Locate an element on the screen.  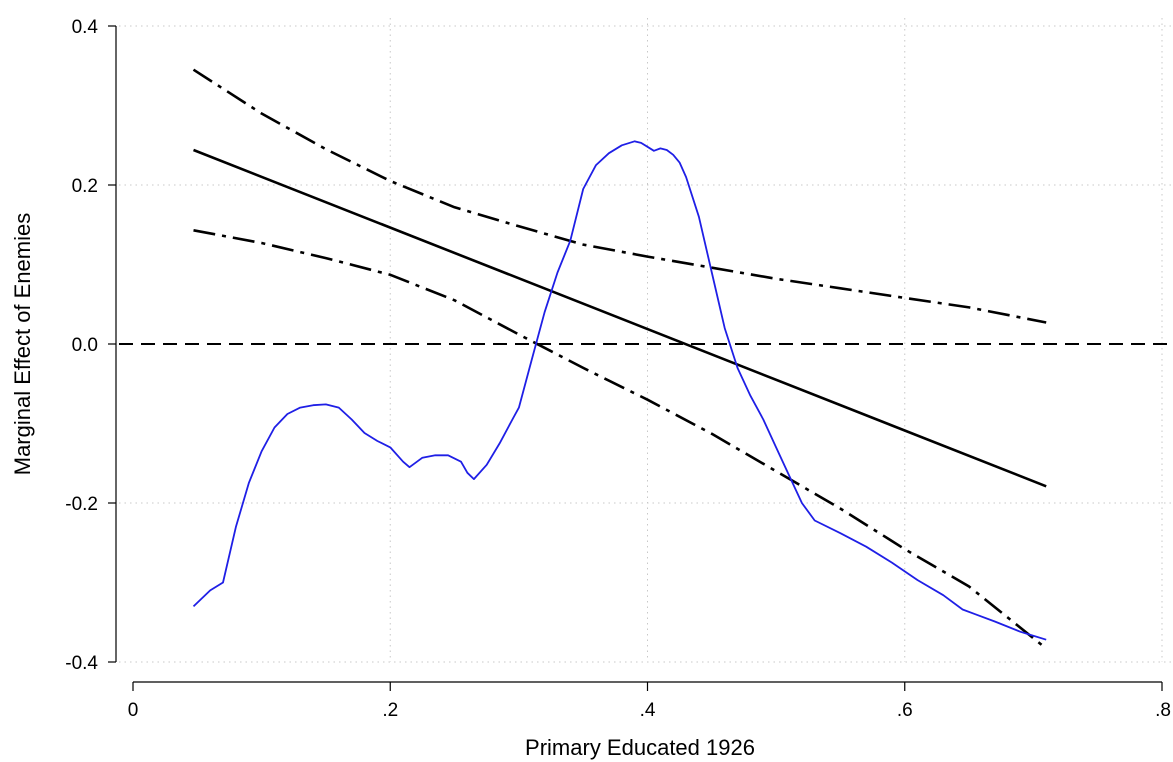
x-axis-title: Primary Educated 1926 is located at coordinates (640, 747).